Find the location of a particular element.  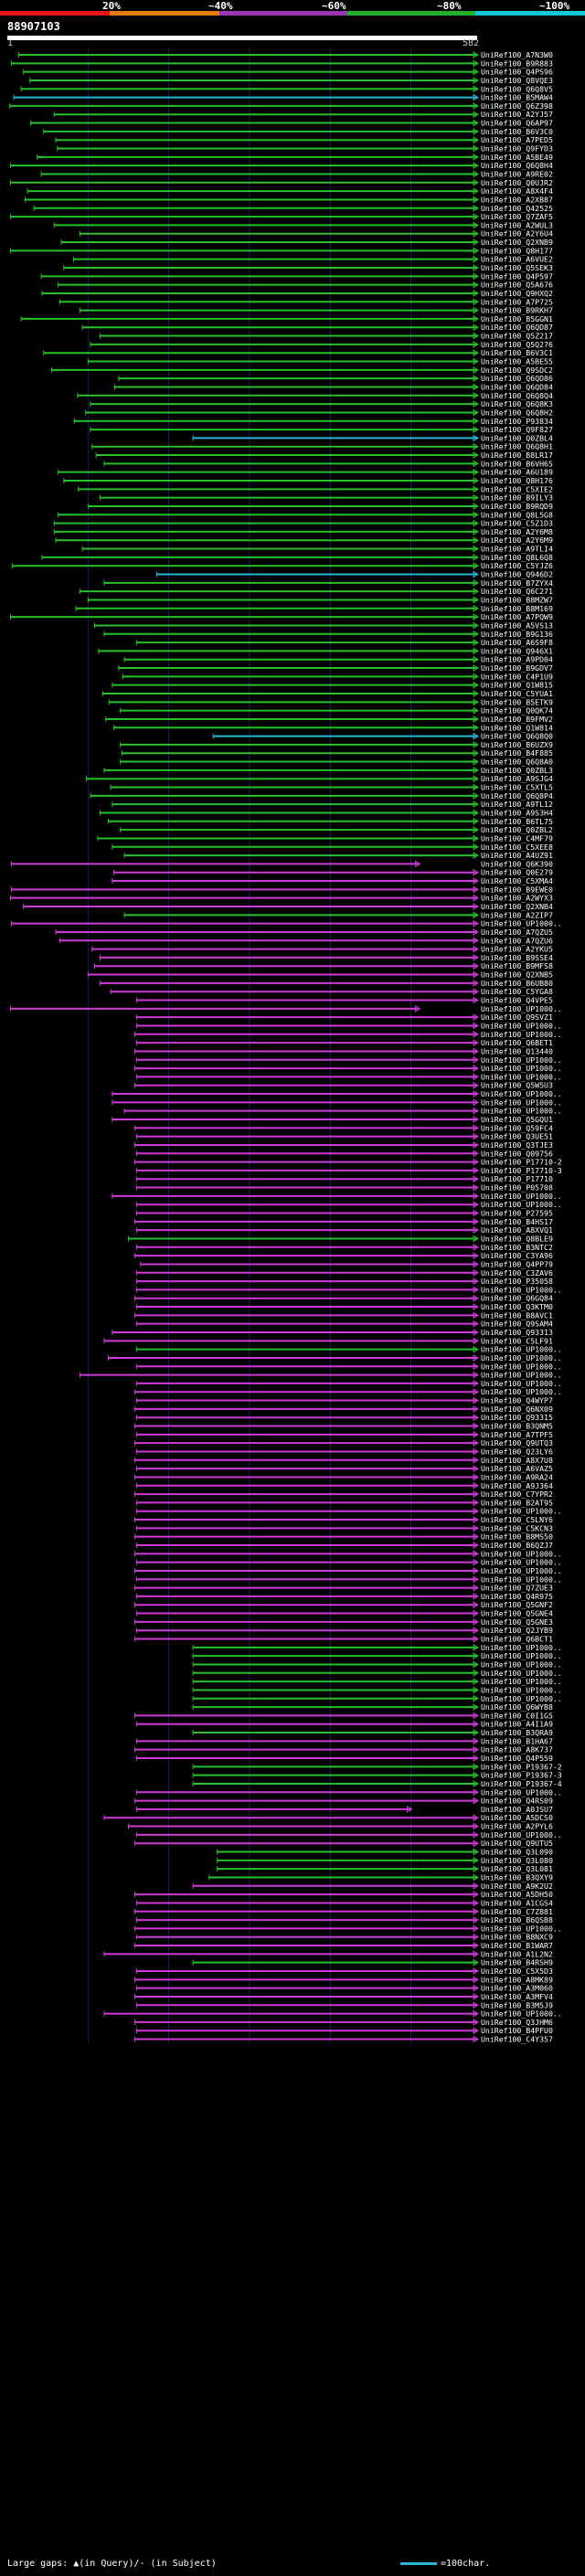

hit-row: UniRef100_A6U189 is located at coordinates (305, 472).